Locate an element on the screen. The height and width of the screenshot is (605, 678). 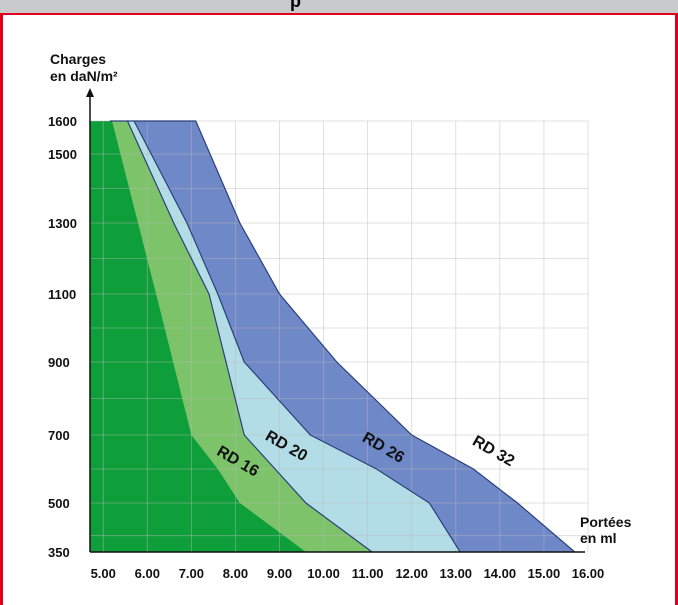
x-tick-label: 7.00 is located at coordinates (191, 573).